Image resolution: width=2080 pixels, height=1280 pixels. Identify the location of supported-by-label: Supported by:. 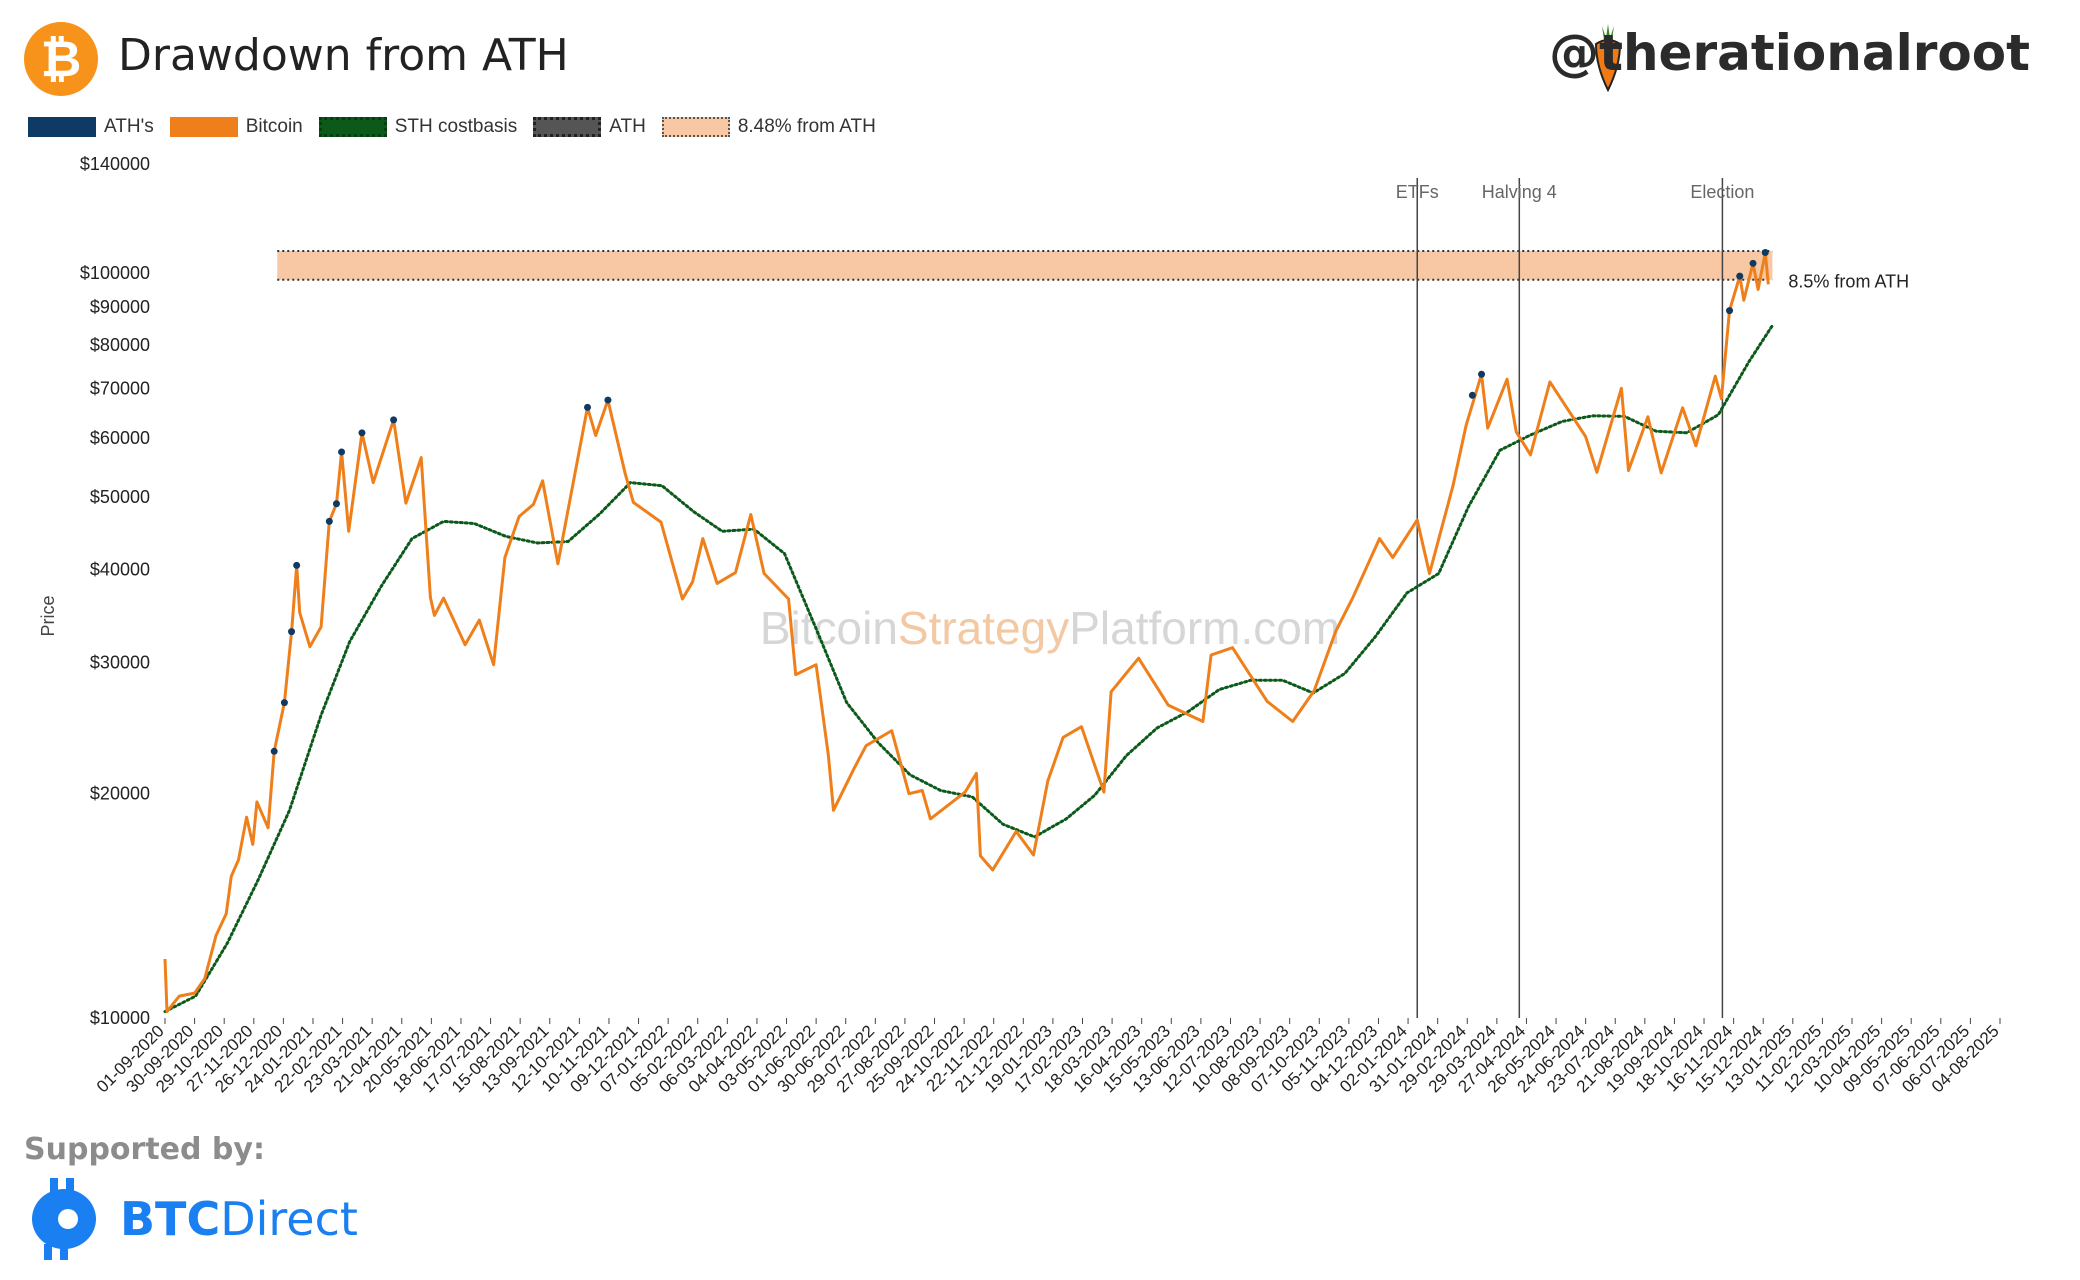
(144, 1149).